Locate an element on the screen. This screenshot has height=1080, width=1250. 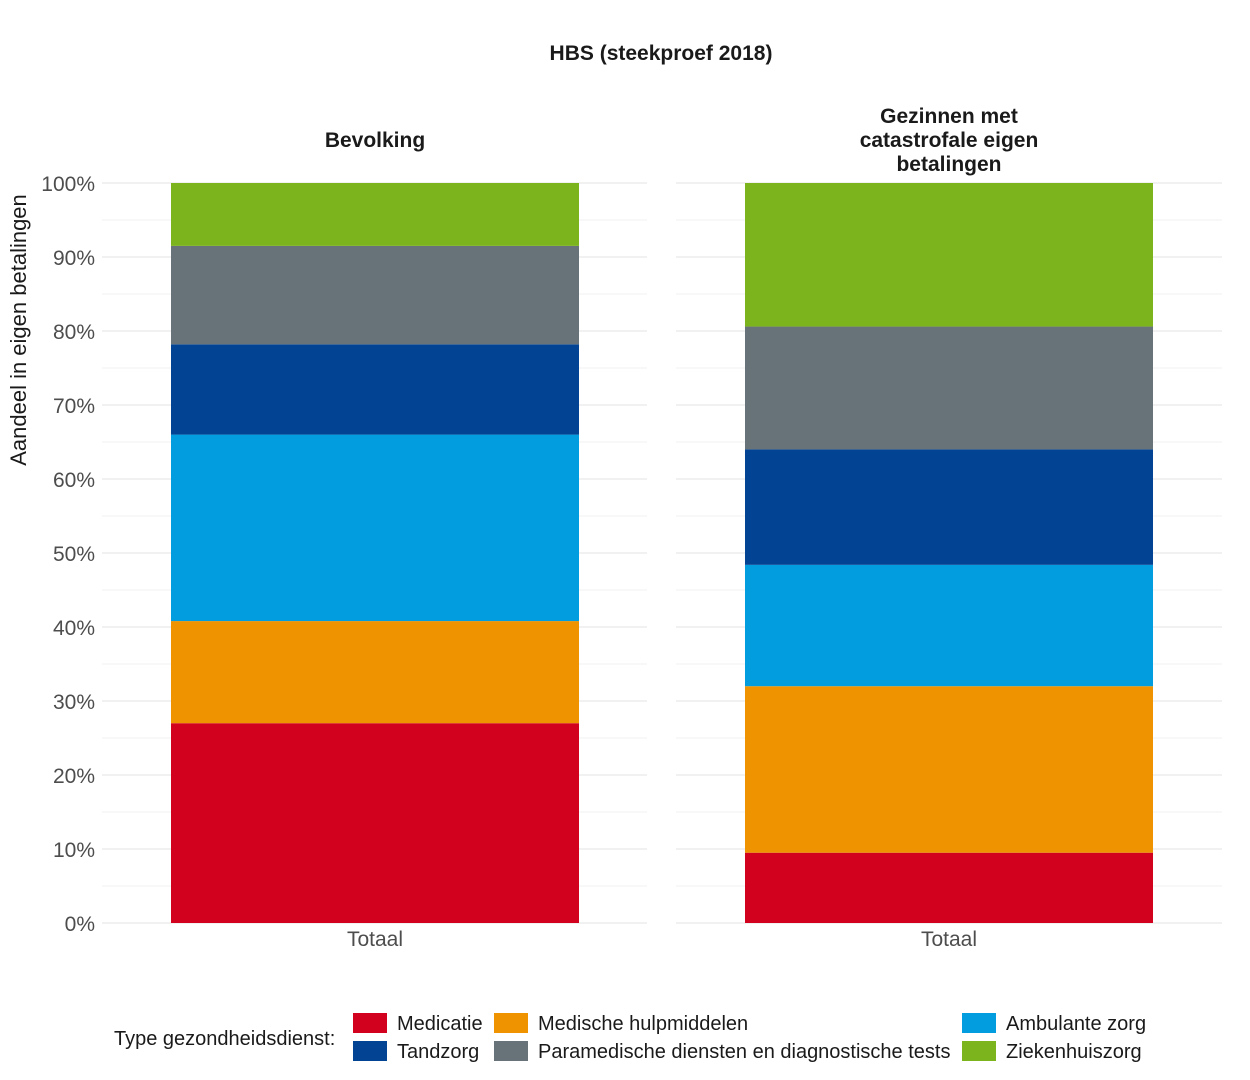
y-tick-label: 0% is located at coordinates (80, 924).